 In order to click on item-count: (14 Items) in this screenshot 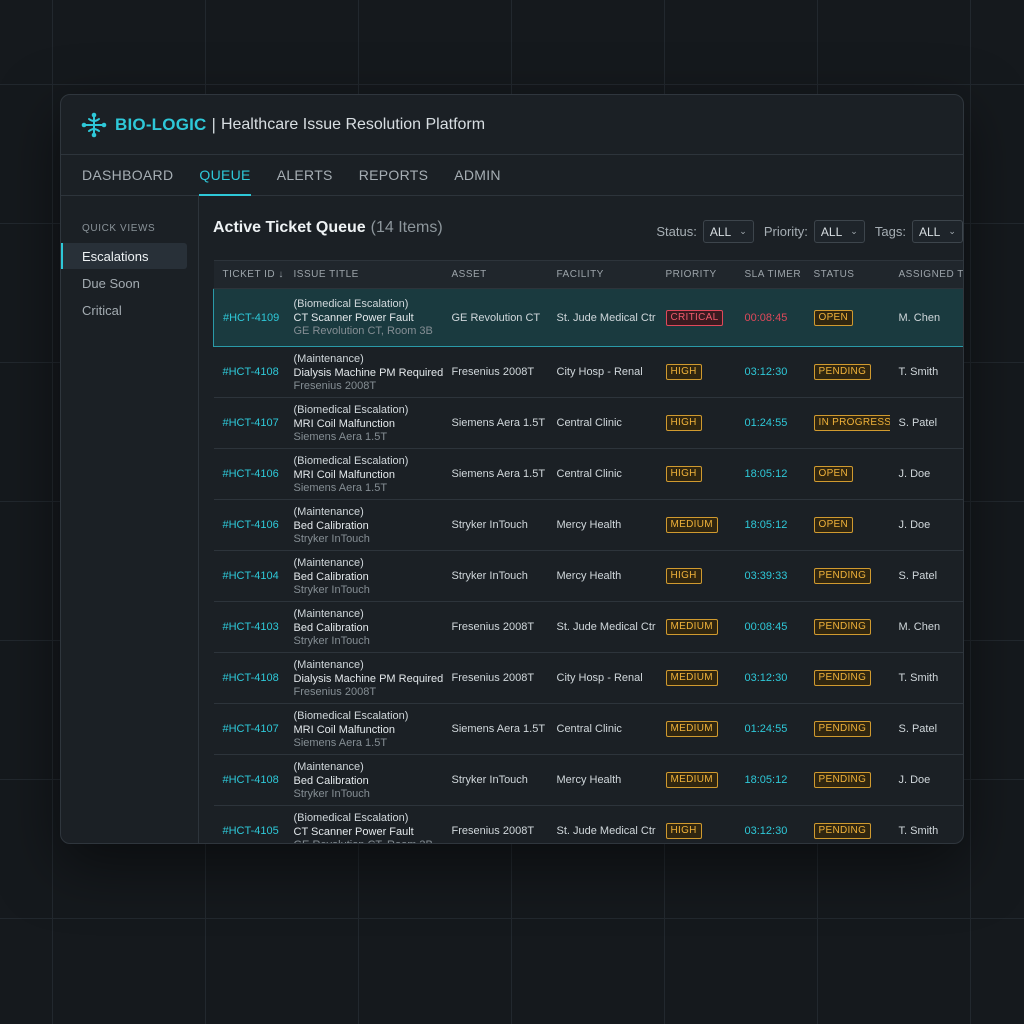, I will do `click(406, 227)`.